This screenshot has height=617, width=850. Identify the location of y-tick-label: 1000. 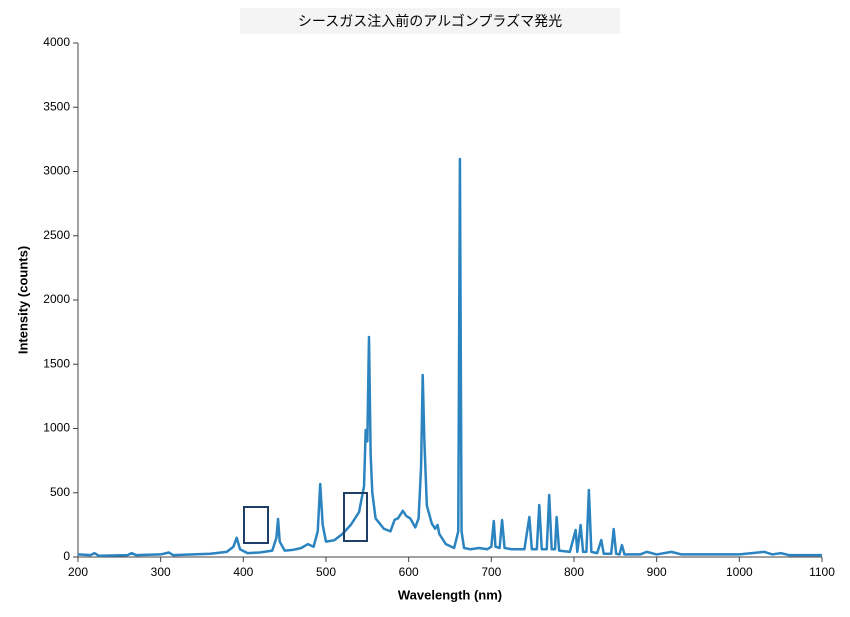
(56, 428).